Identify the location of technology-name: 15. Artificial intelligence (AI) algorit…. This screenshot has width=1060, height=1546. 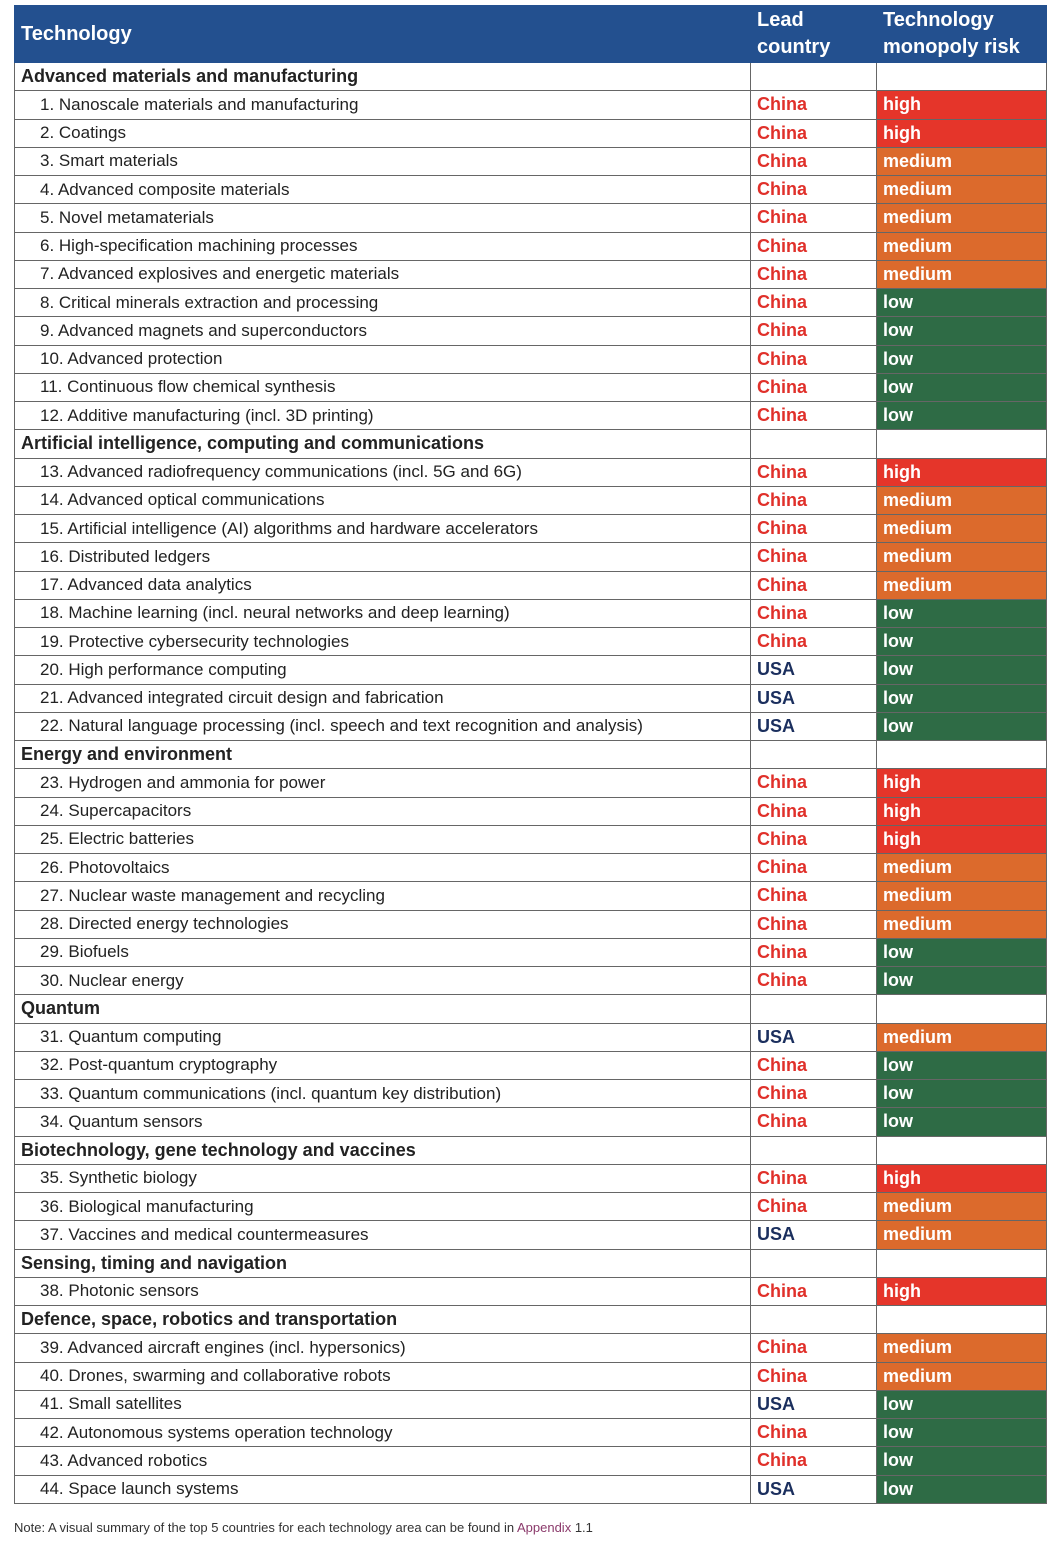
(382, 528).